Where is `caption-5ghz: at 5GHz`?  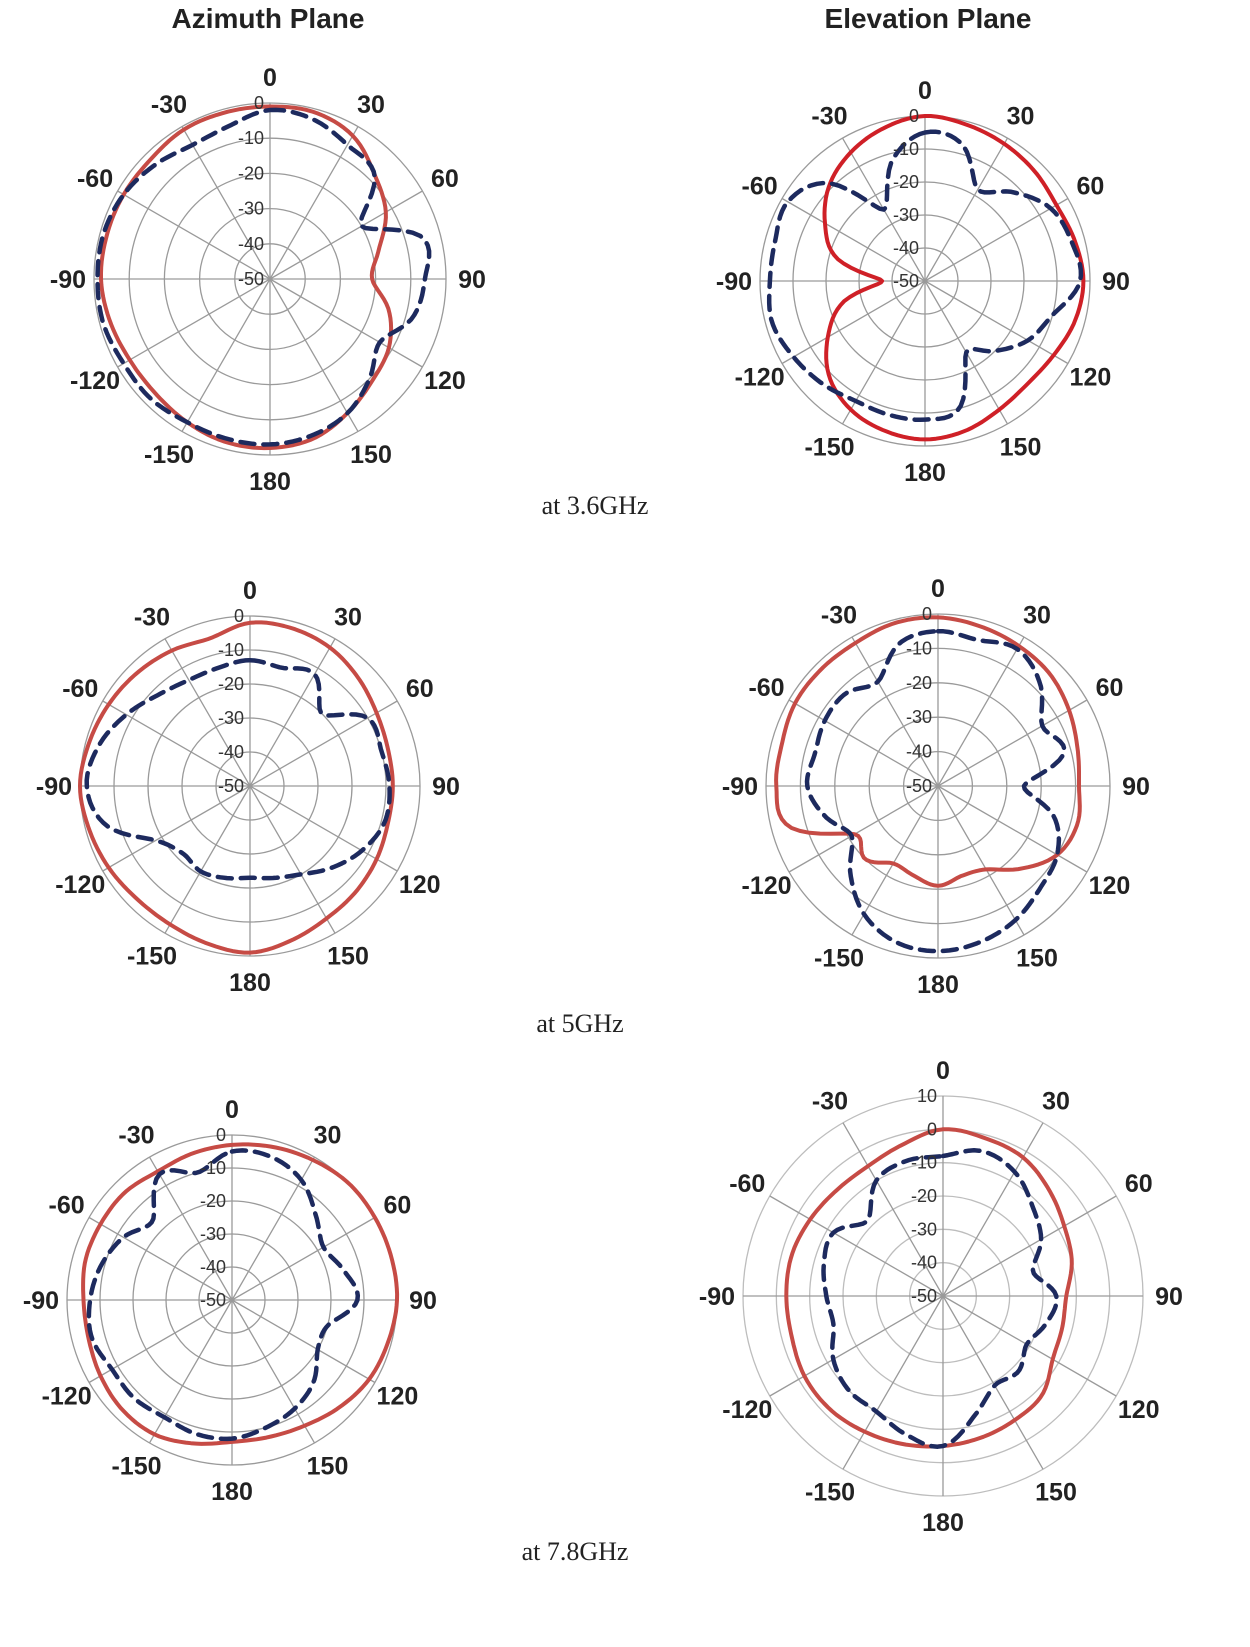
caption-5ghz: at 5GHz is located at coordinates (579, 1023).